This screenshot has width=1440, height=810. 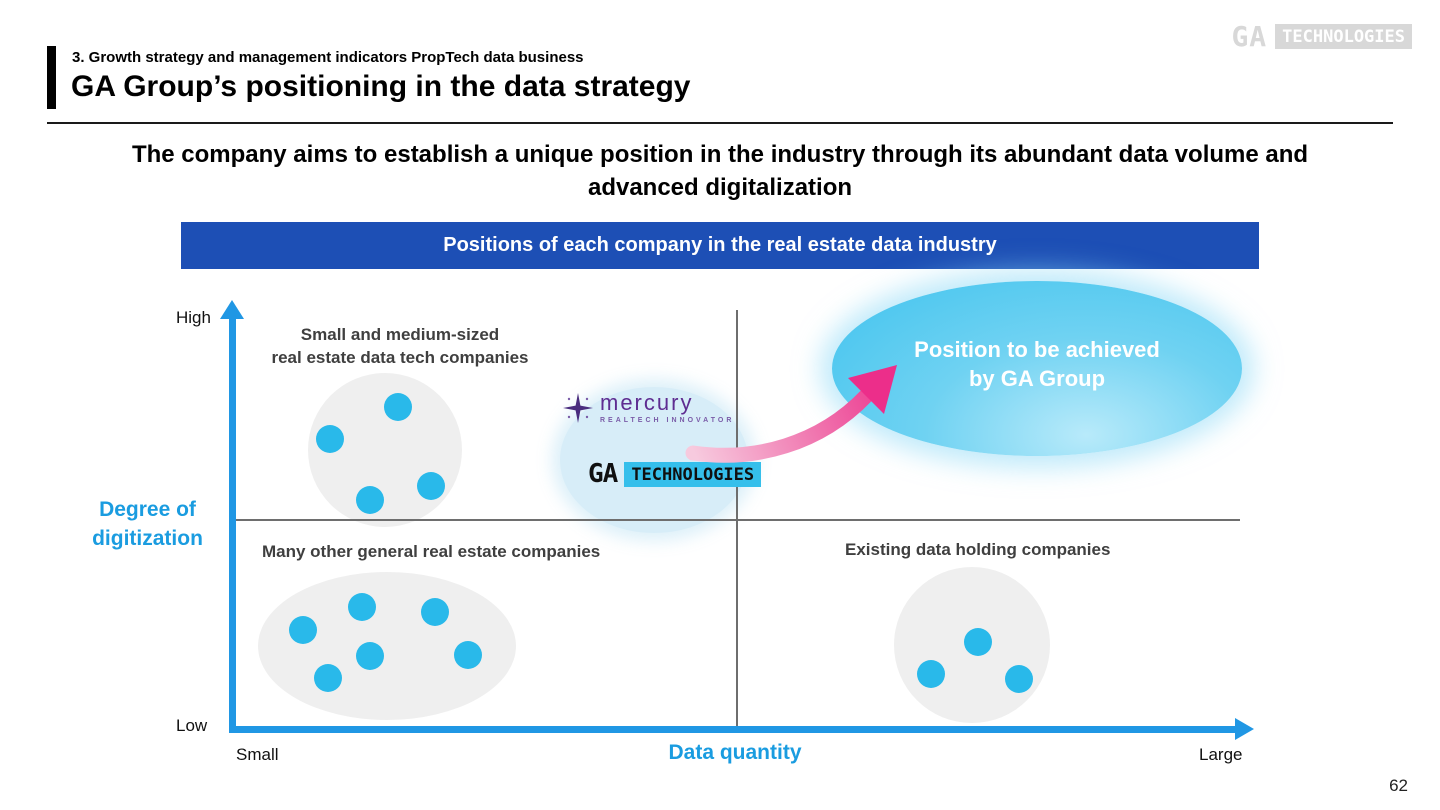 I want to click on brand-logo: GA TECHNOLOGIES, so click(x=1321, y=36).